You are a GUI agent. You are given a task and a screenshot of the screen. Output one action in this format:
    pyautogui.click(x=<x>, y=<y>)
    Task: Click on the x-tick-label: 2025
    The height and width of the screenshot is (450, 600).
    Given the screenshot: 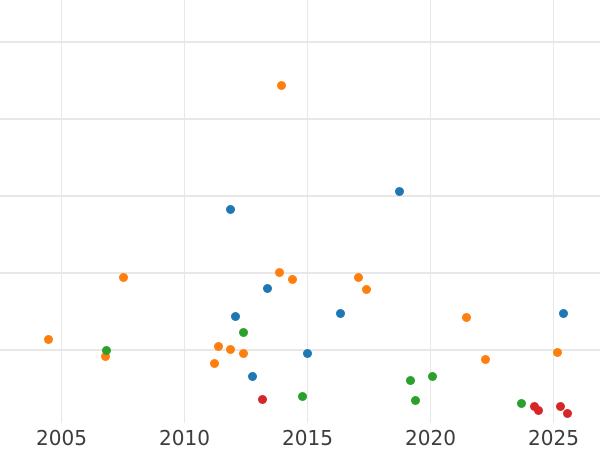 What is the action you would take?
    pyautogui.click(x=553, y=438)
    